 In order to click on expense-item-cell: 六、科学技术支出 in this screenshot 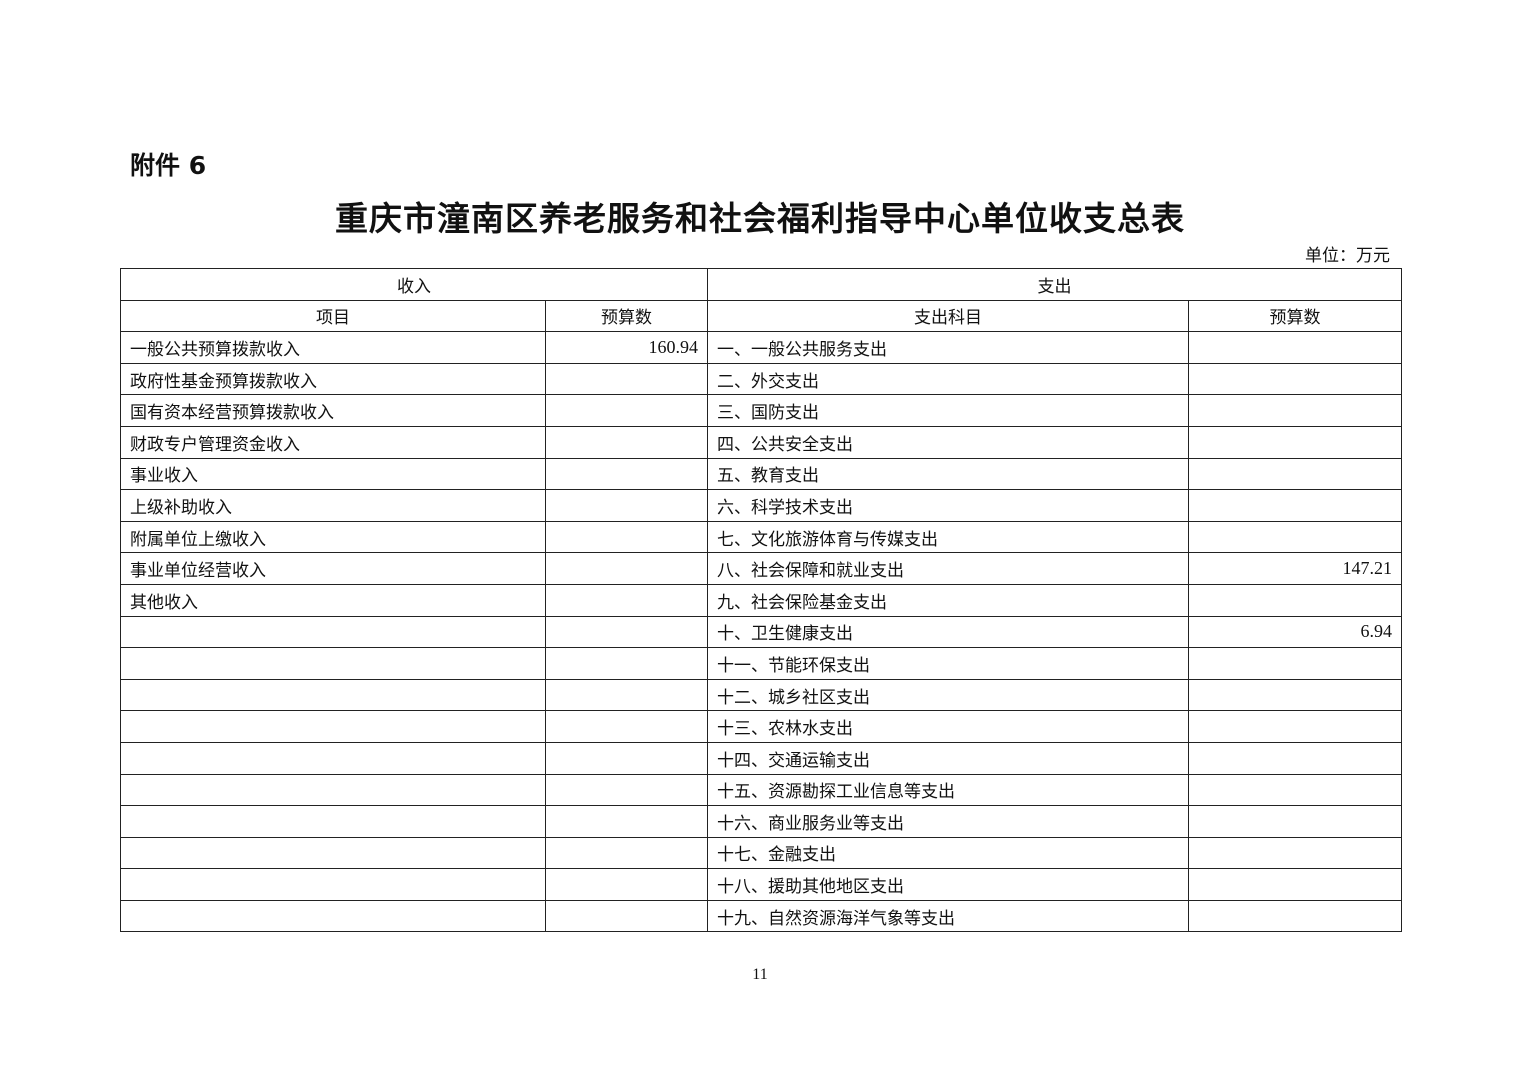, I will do `click(948, 505)`.